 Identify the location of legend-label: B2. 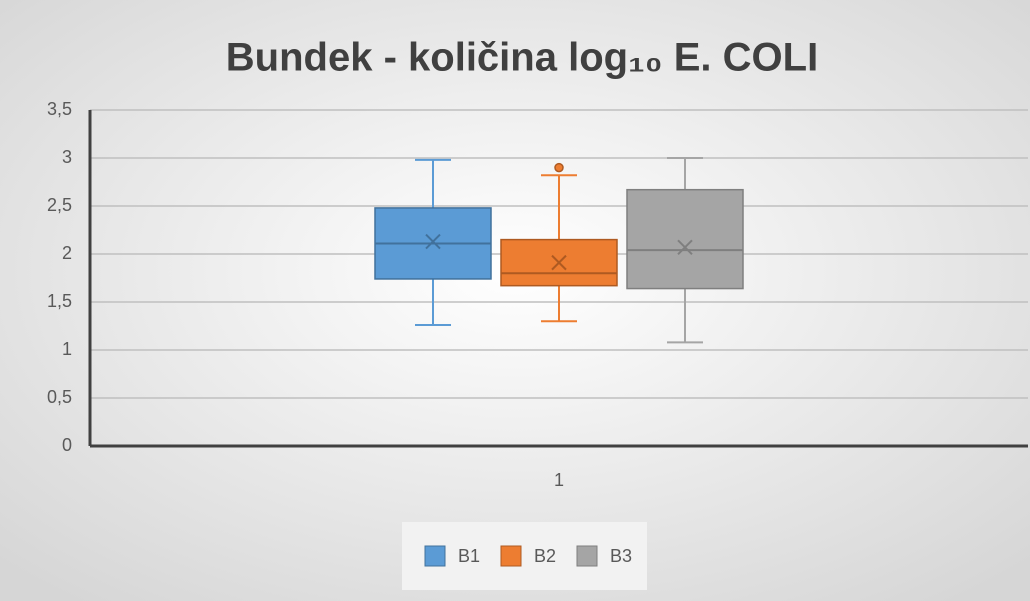
(545, 556).